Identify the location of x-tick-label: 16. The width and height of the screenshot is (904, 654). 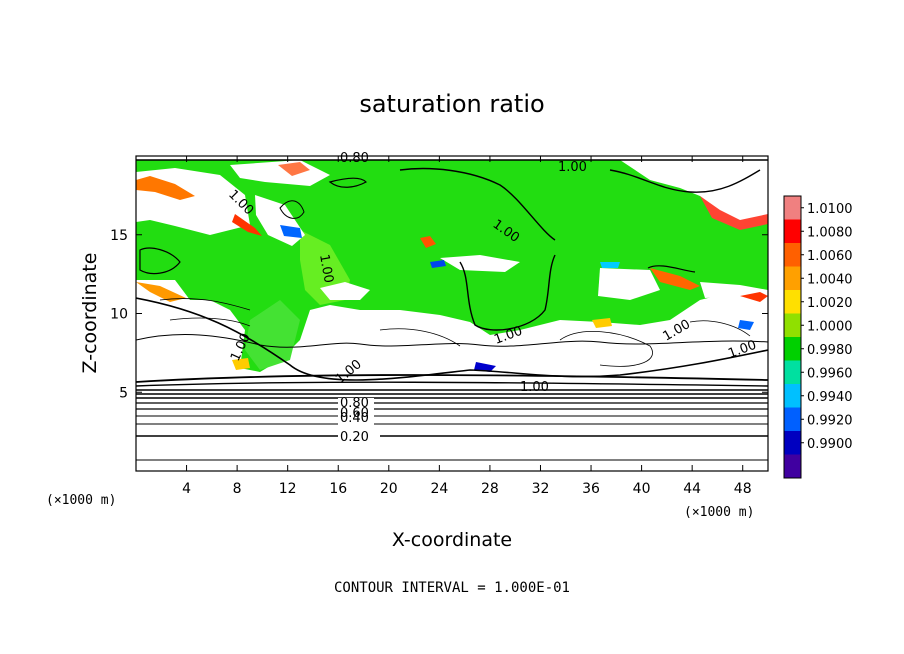
(338, 489).